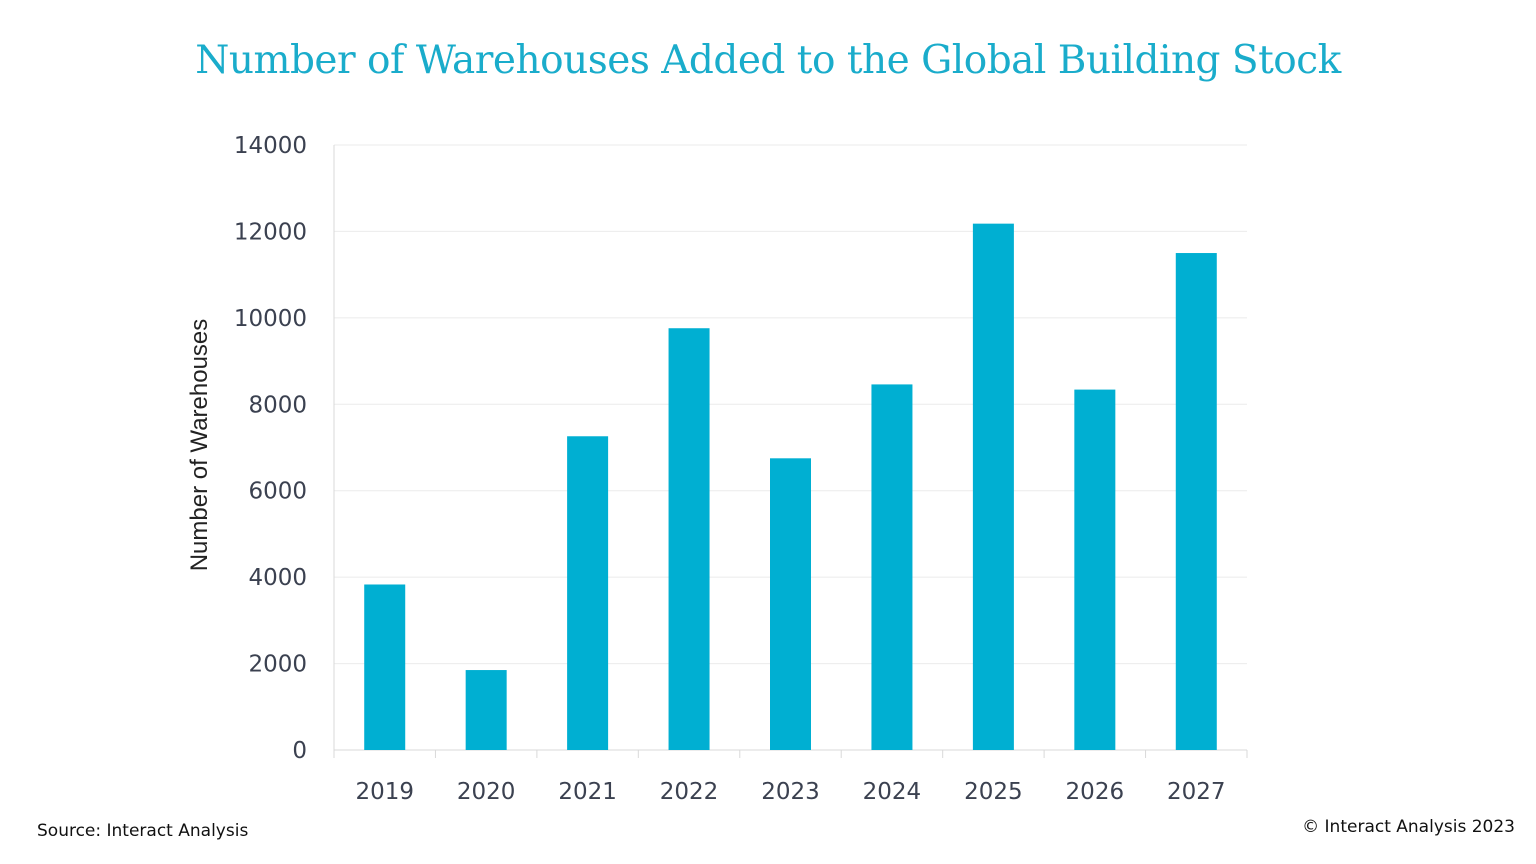  I want to click on y-axis-title: Number of Warehouses, so click(199, 445).